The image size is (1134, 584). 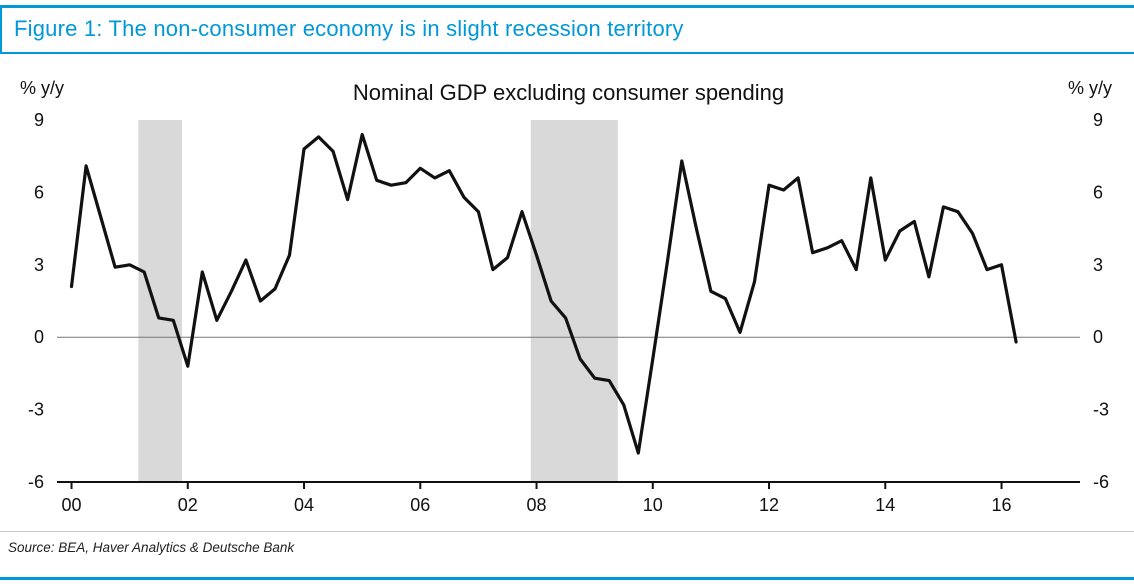 What do you see at coordinates (1098, 192) in the screenshot?
I see `y-tick-label-right: 6` at bounding box center [1098, 192].